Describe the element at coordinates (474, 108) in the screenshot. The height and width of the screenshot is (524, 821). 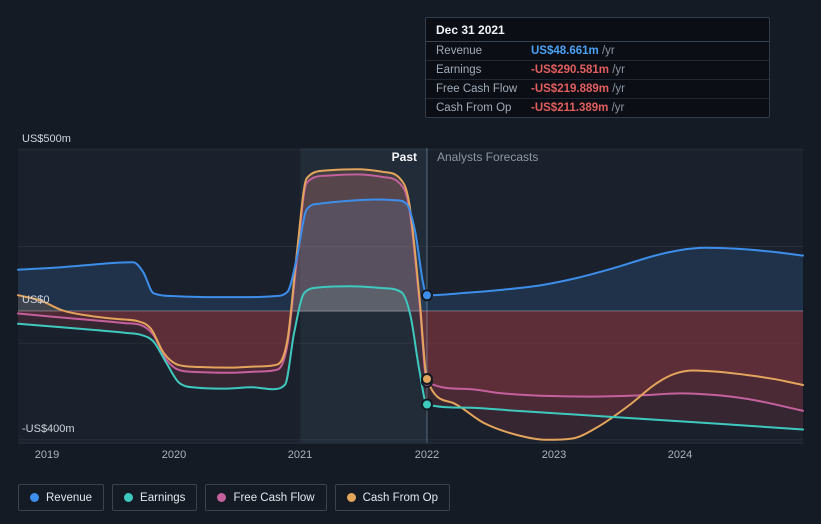
I see `tooltip-label-cash-from-op: Cash From Op` at that location.